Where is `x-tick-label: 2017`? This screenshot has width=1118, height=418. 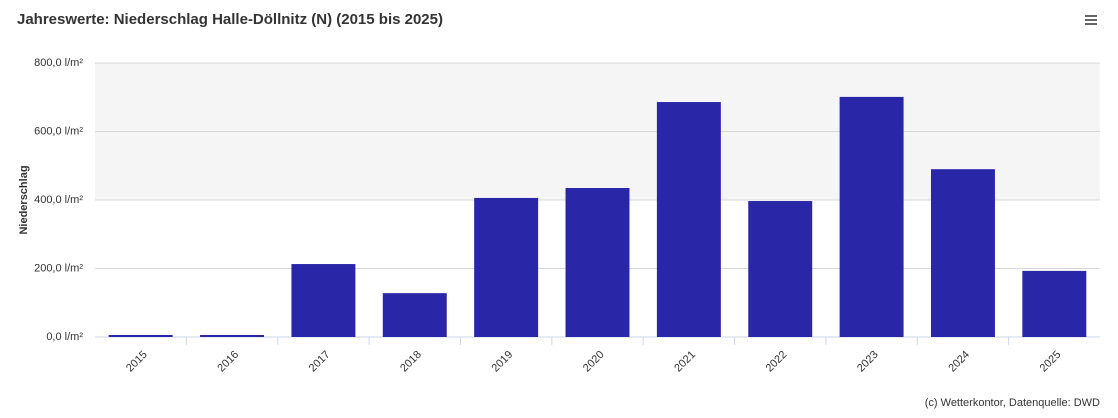 x-tick-label: 2017 is located at coordinates (320, 362).